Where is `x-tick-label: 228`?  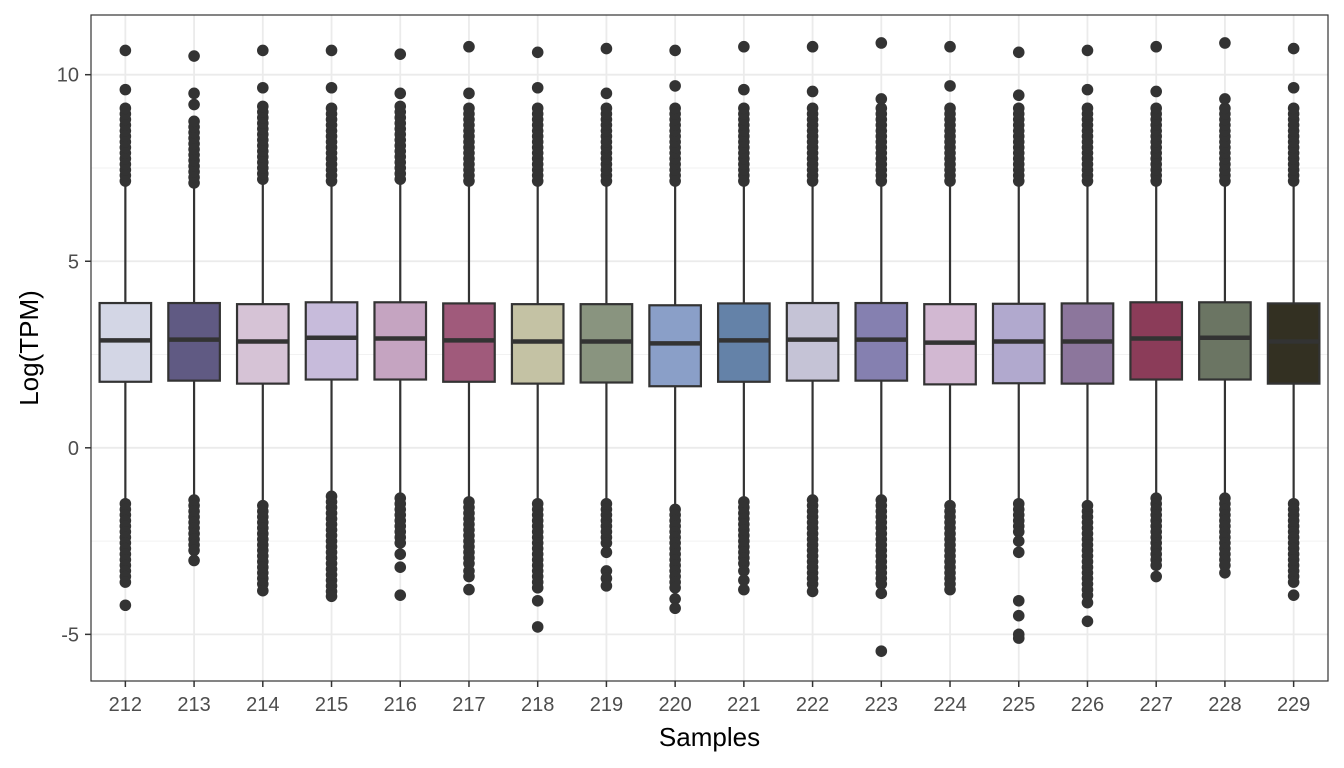
x-tick-label: 228 is located at coordinates (1224, 705).